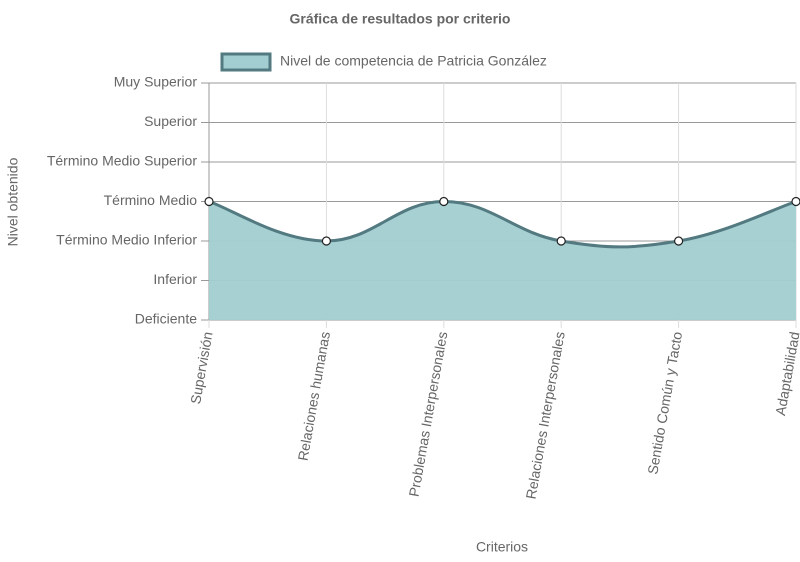  Describe the element at coordinates (246, 62) in the screenshot. I see `legend-swatch` at that location.